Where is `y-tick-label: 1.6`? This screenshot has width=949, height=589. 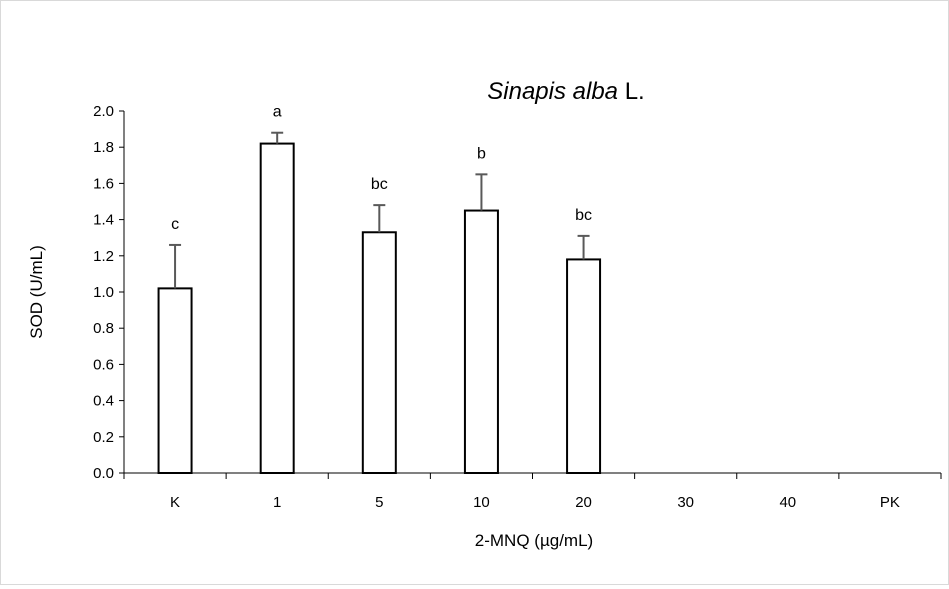 y-tick-label: 1.6 is located at coordinates (103, 183).